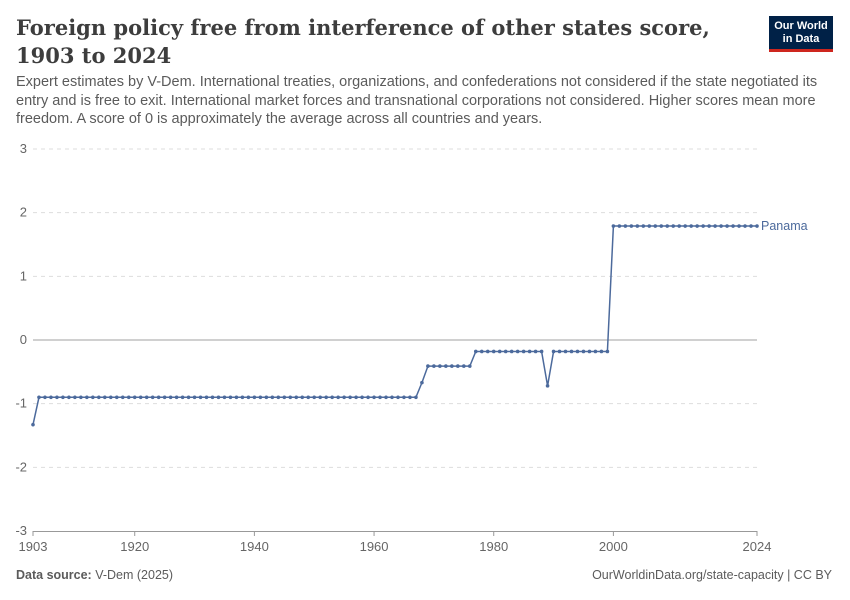  What do you see at coordinates (801, 34) in the screenshot?
I see `owid-logo: Our World in Data` at bounding box center [801, 34].